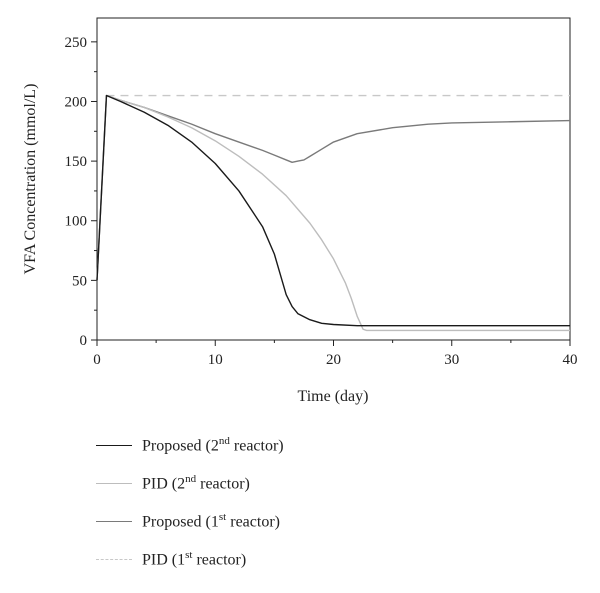  Describe the element at coordinates (194, 558) in the screenshot. I see `legend-label: PID (1st reactor)` at that location.